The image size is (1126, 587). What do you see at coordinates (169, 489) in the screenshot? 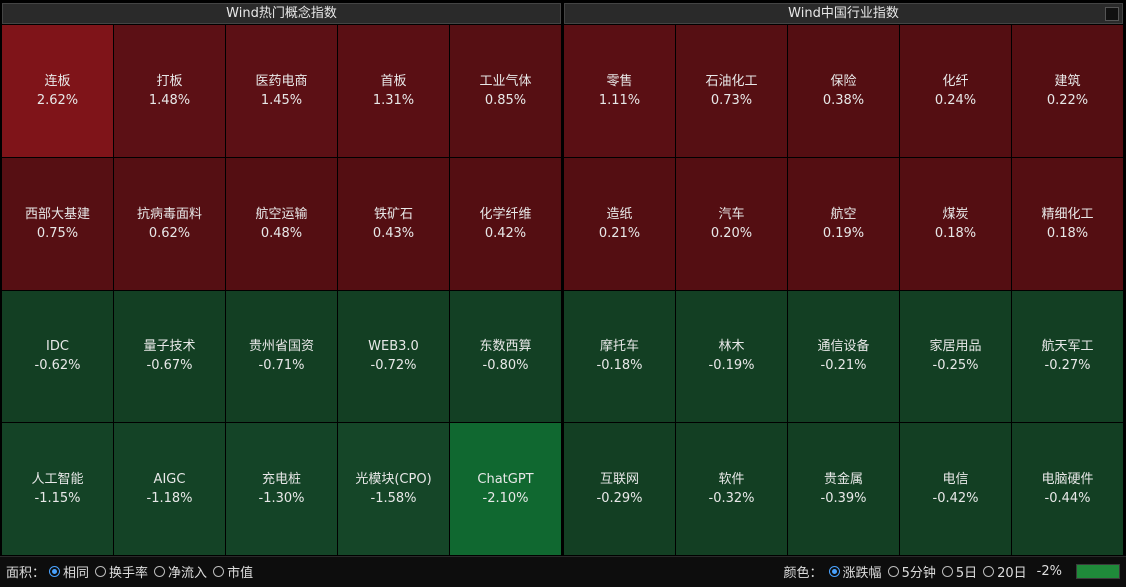
I see `heatmap-tile: AIGC -1.18%` at bounding box center [169, 489].